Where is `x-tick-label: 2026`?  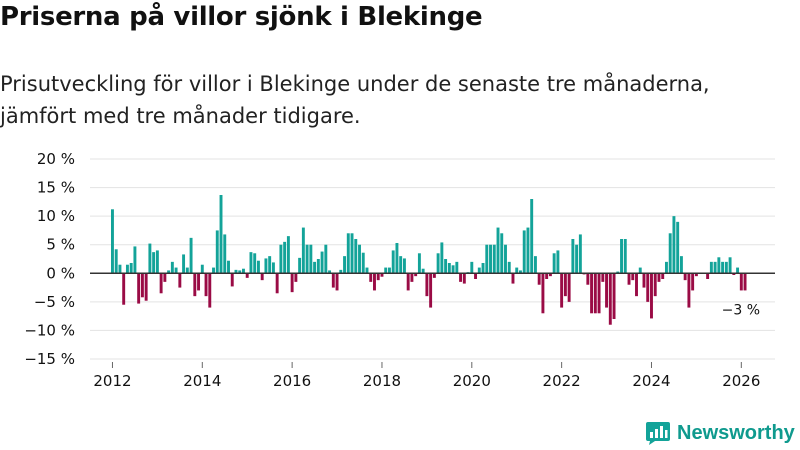 x-tick-label: 2026 is located at coordinates (741, 381).